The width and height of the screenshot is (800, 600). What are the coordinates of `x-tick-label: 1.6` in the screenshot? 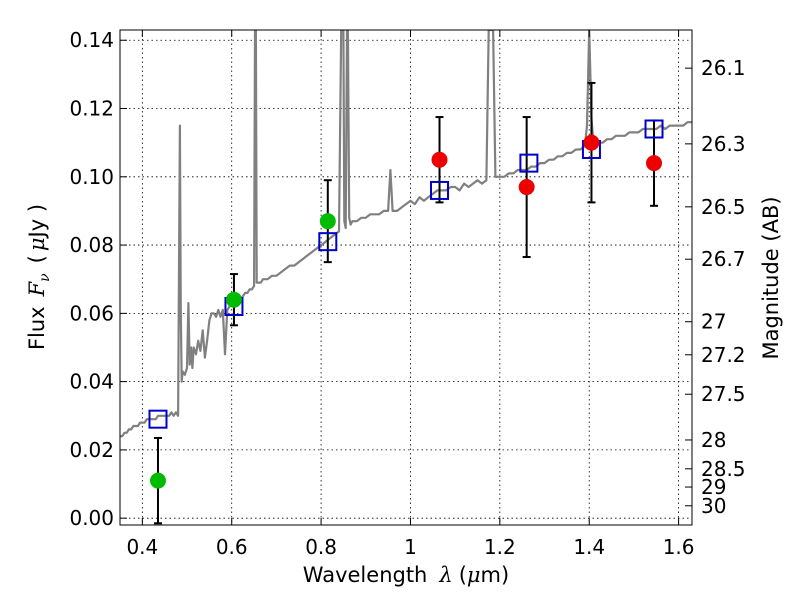 It's located at (679, 547).